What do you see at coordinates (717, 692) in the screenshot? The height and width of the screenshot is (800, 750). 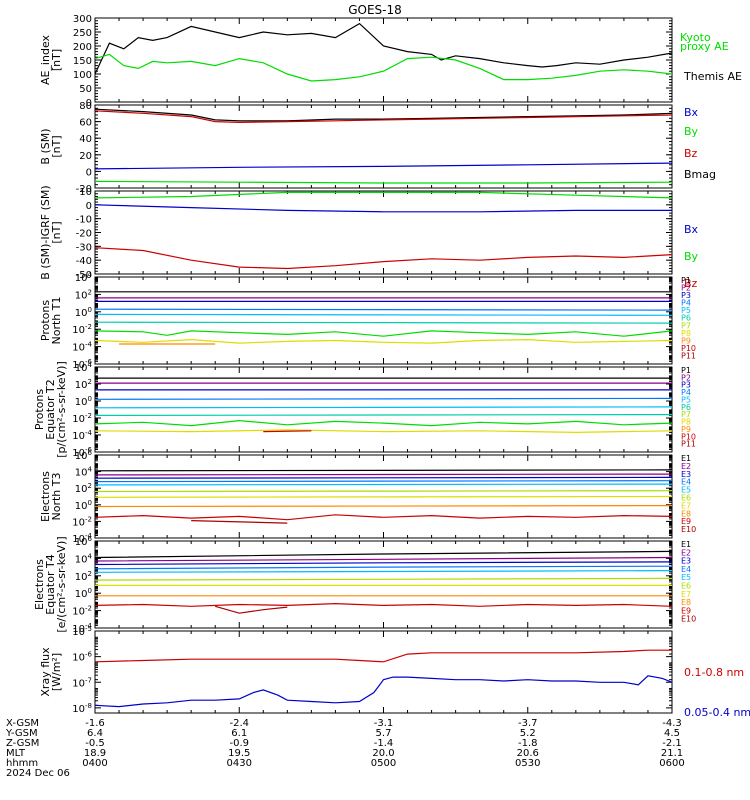 I see `legend-xray: 0.1-0.8 nm 0.05-0.4 nm` at bounding box center [717, 692].